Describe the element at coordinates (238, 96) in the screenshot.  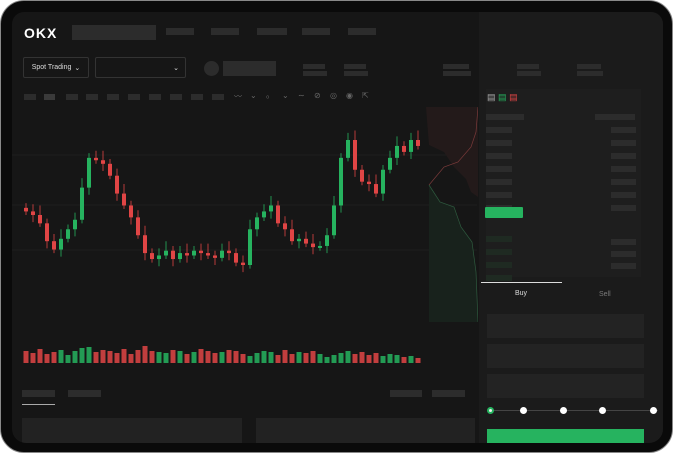
I see `chart-tool-icon: 〰` at that location.